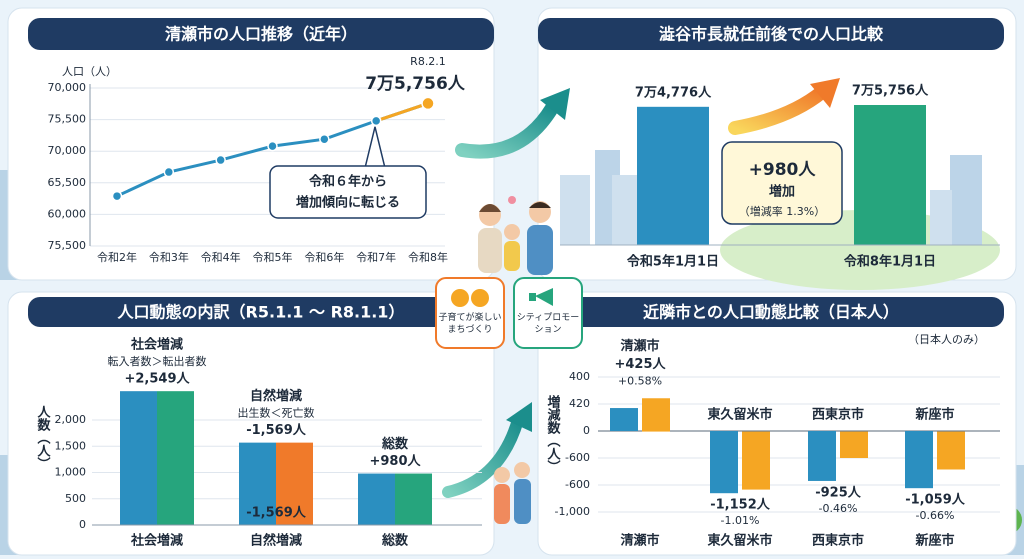 This screenshot has height=559, width=1024. What do you see at coordinates (67, 213) in the screenshot?
I see `y-tick-label: 60,000` at bounding box center [67, 213].